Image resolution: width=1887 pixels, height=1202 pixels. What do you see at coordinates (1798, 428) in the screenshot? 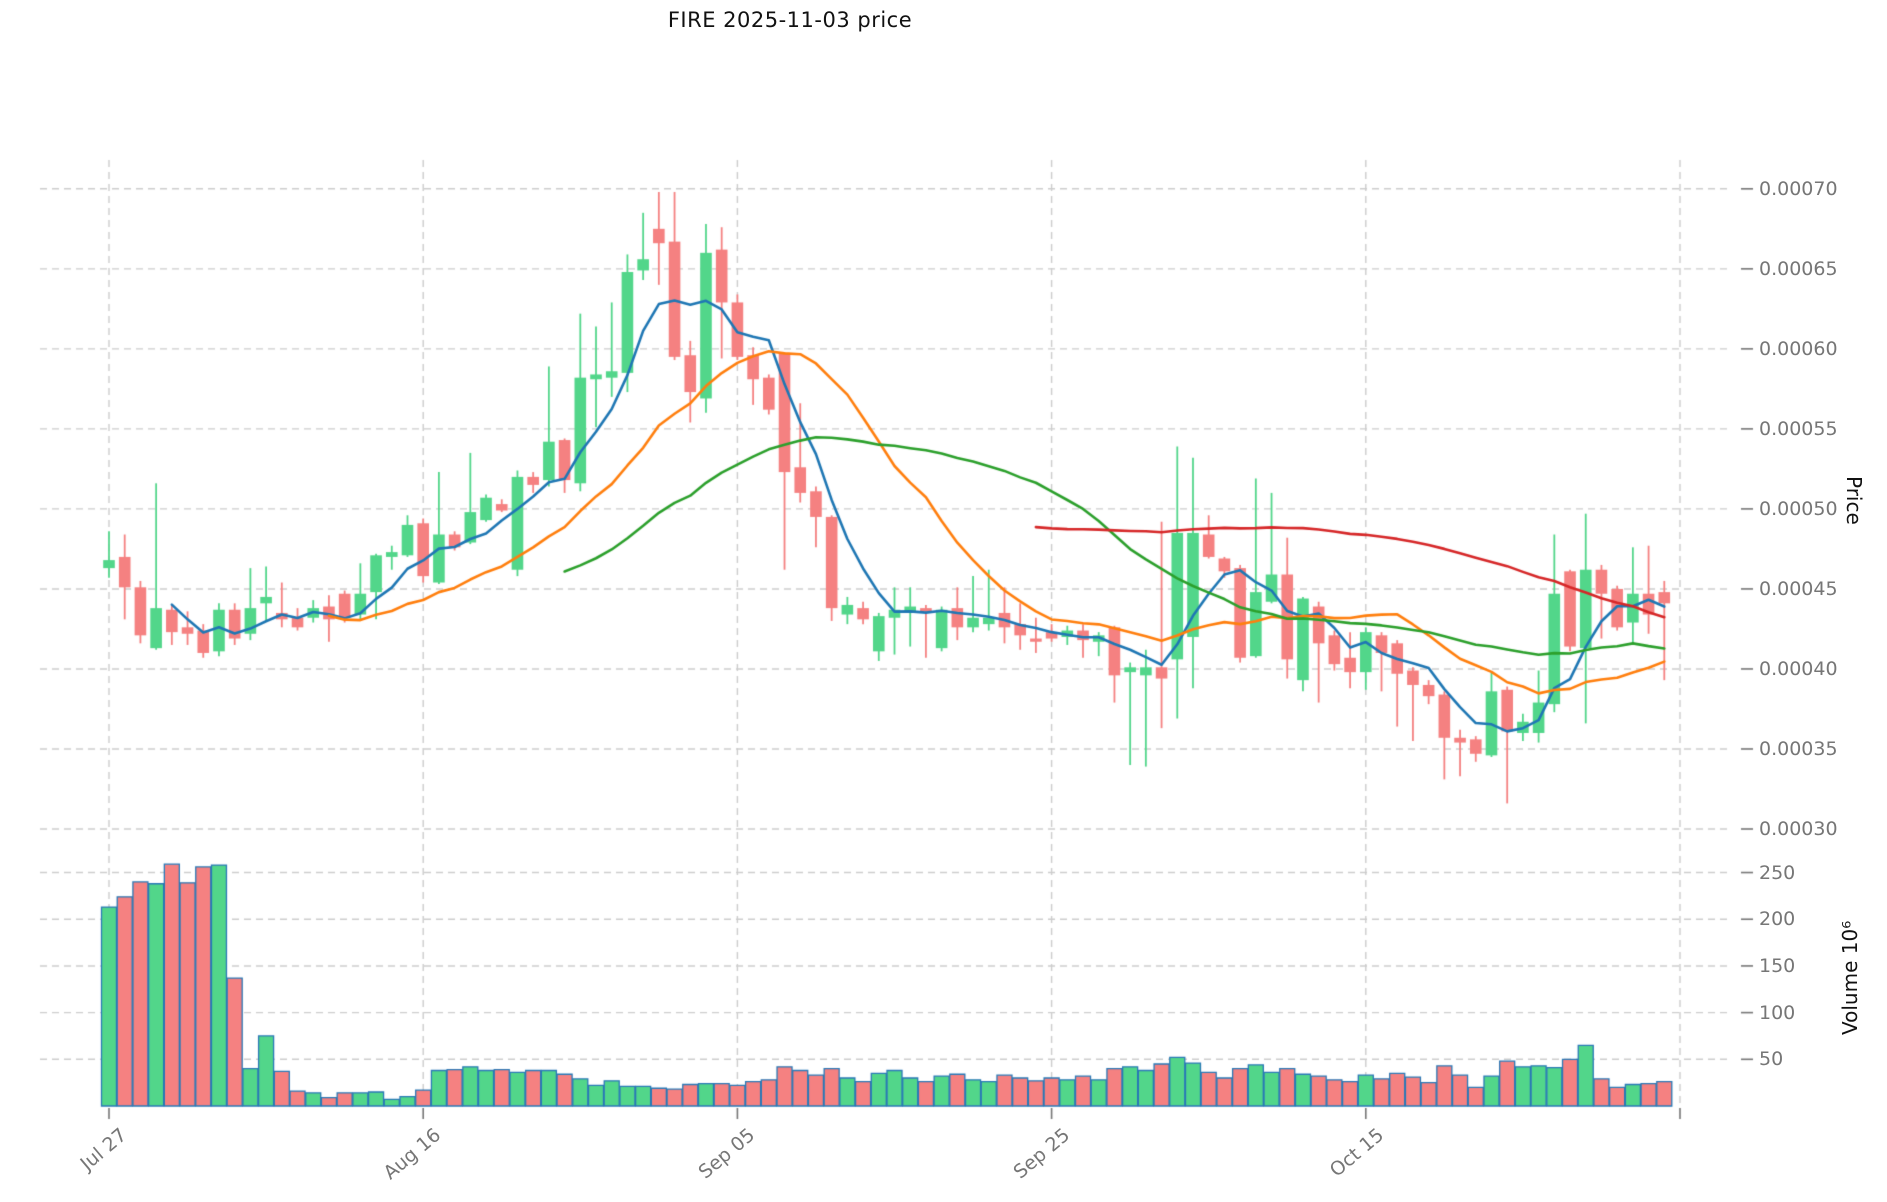
I see `price-tick-label: 0.00055` at bounding box center [1798, 428].